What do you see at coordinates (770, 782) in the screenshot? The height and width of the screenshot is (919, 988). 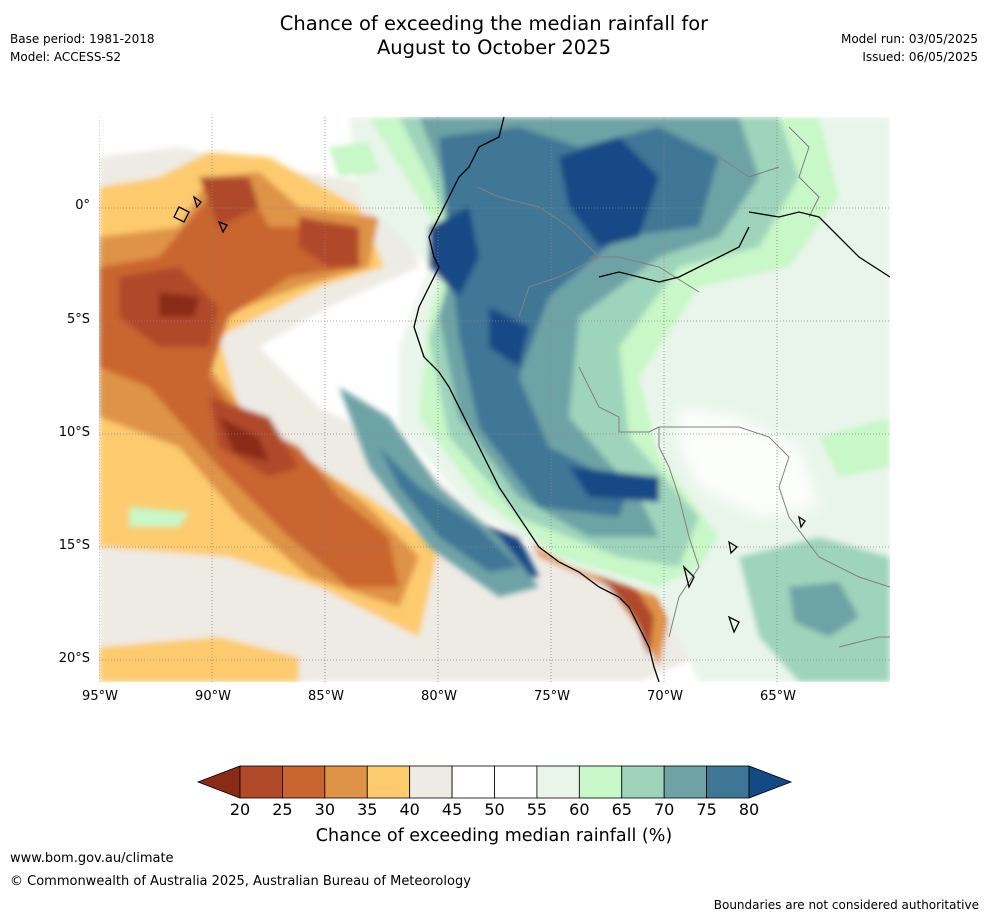 I see `colorbar-high-arrow` at bounding box center [770, 782].